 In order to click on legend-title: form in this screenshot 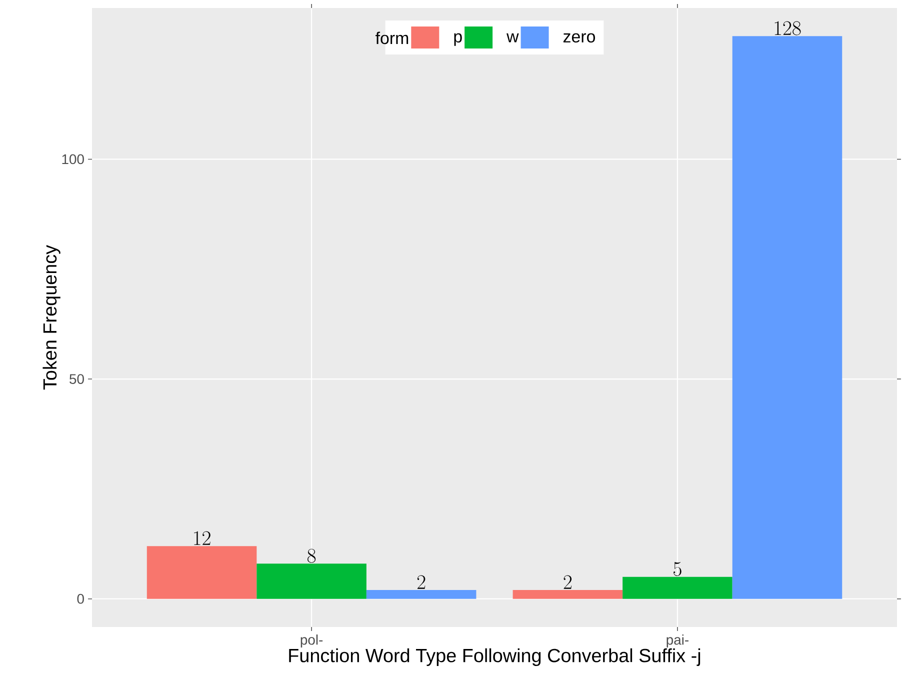, I will do `click(392, 38)`.